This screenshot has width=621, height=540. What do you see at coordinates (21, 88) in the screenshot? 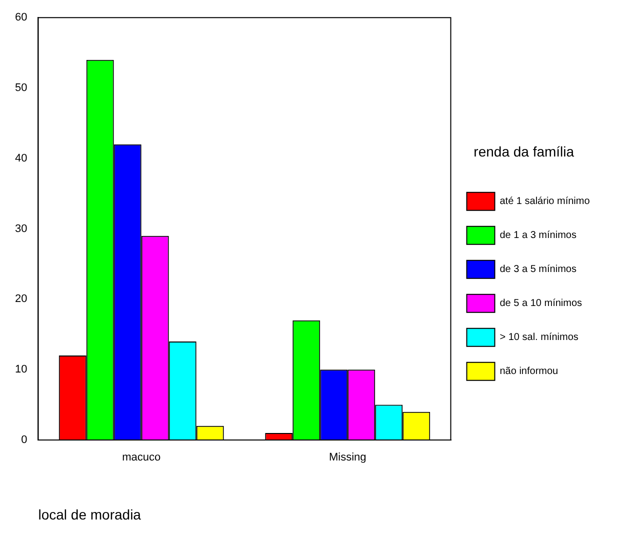
I see `y-tick-label: 50` at bounding box center [21, 88].